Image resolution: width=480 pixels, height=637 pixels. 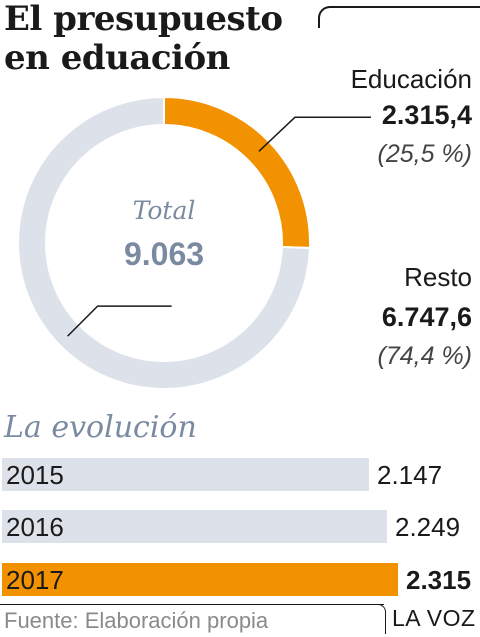 What do you see at coordinates (143, 39) in the screenshot?
I see `chart-title: El presupuesto en eduación` at bounding box center [143, 39].